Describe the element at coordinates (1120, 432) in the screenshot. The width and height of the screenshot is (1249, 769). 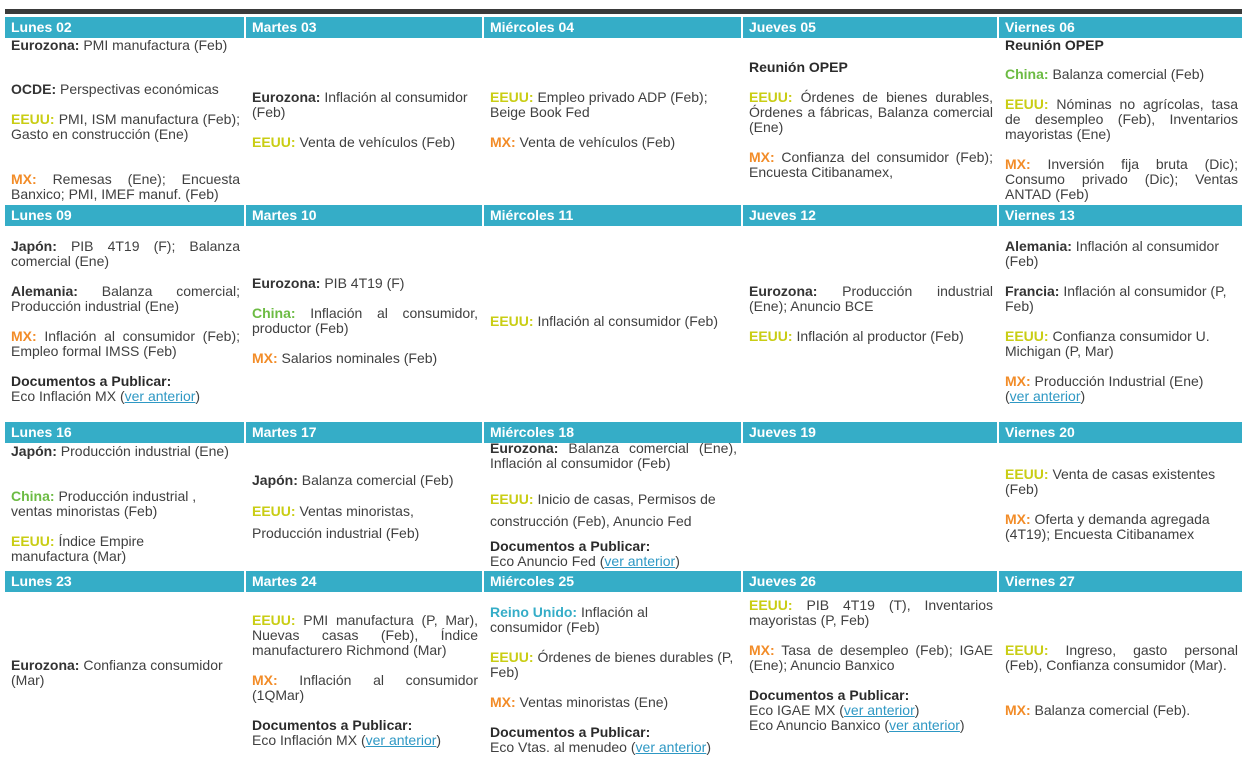
I see `day-header-fri: Viernes 20` at that location.